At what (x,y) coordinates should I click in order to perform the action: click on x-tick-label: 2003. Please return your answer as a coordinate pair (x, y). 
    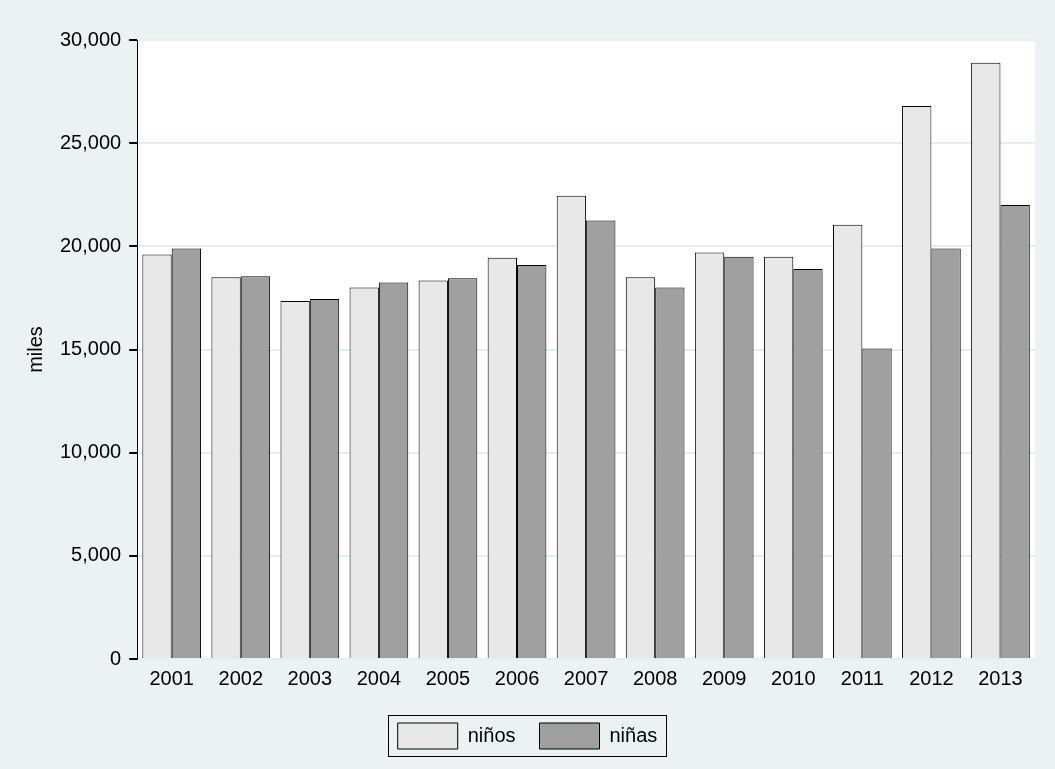
    Looking at the image, I should click on (310, 677).